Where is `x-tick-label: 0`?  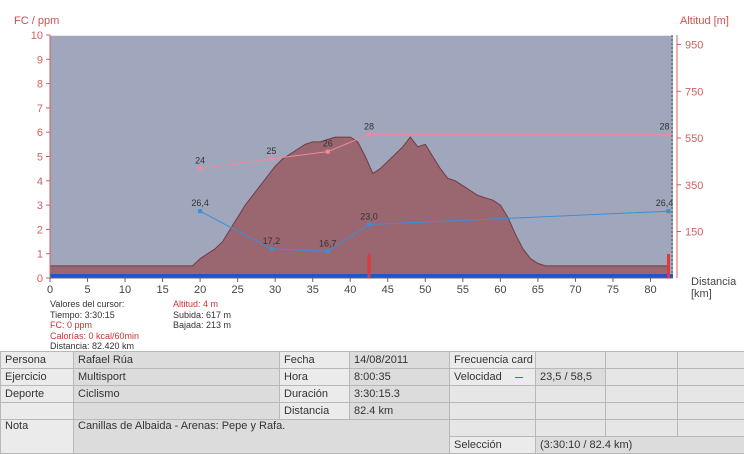 x-tick-label: 0 is located at coordinates (50, 290).